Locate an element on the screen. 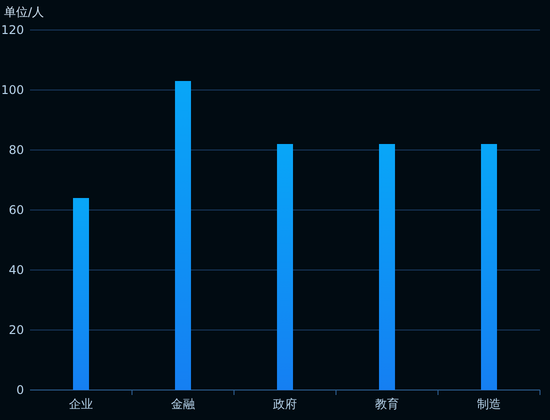 Image resolution: width=550 pixels, height=420 pixels. y-tick-label: 100 is located at coordinates (12, 90).